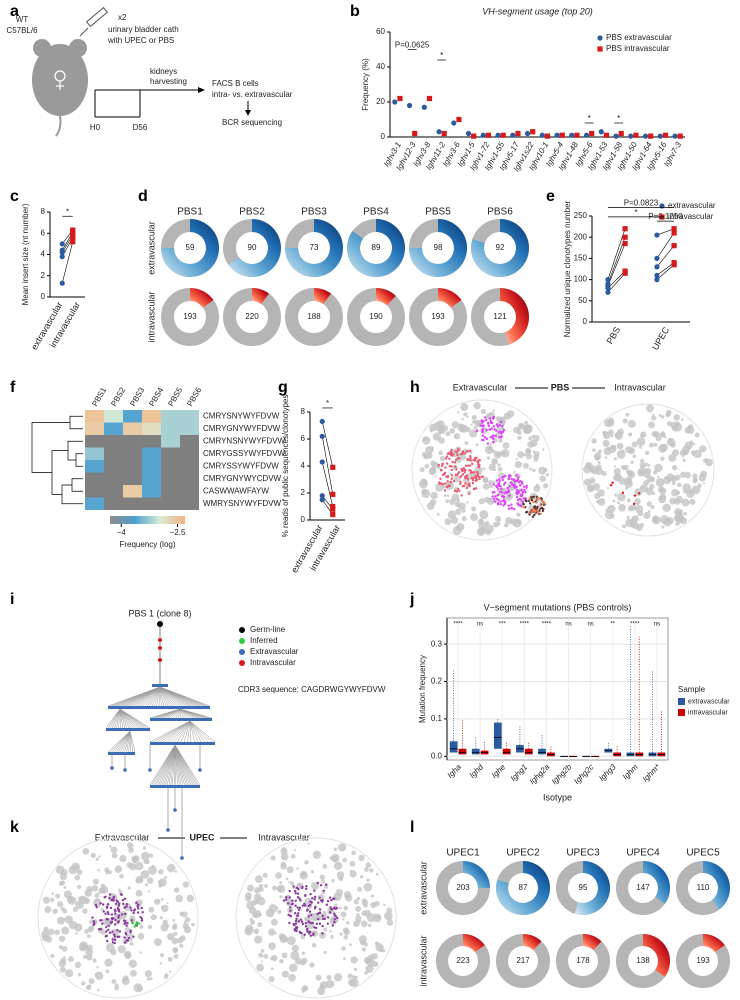 Image resolution: width=740 pixels, height=1000 pixels. Describe the element at coordinates (190, 247) in the screenshot. I see `donut-center-label: 59` at that location.